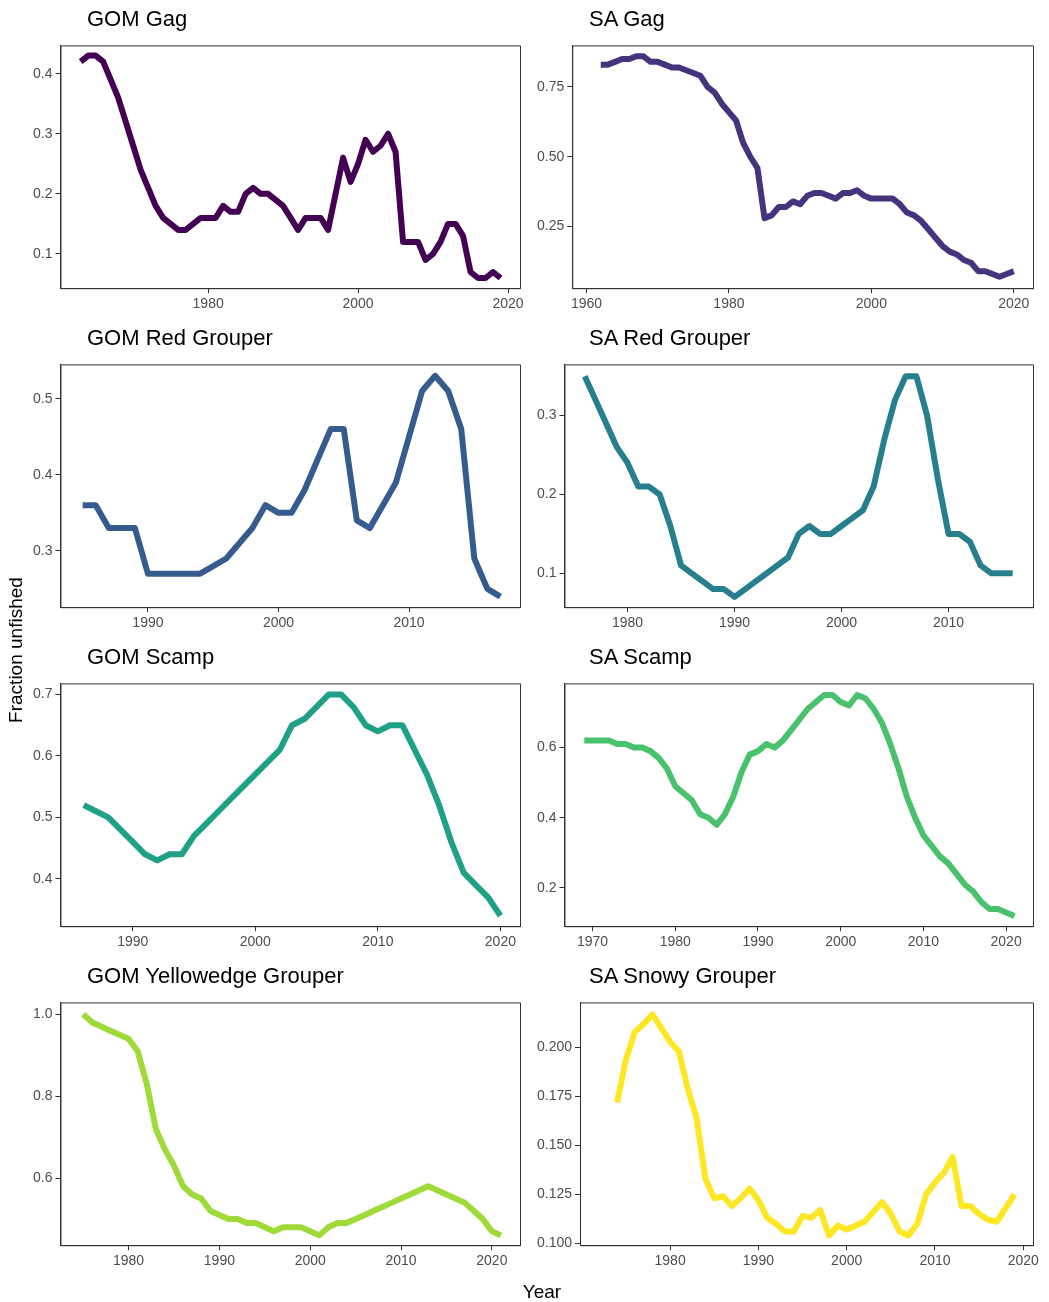 The image size is (1049, 1302). Describe the element at coordinates (551, 225) in the screenshot. I see `y-tick-label: 0.25` at that location.